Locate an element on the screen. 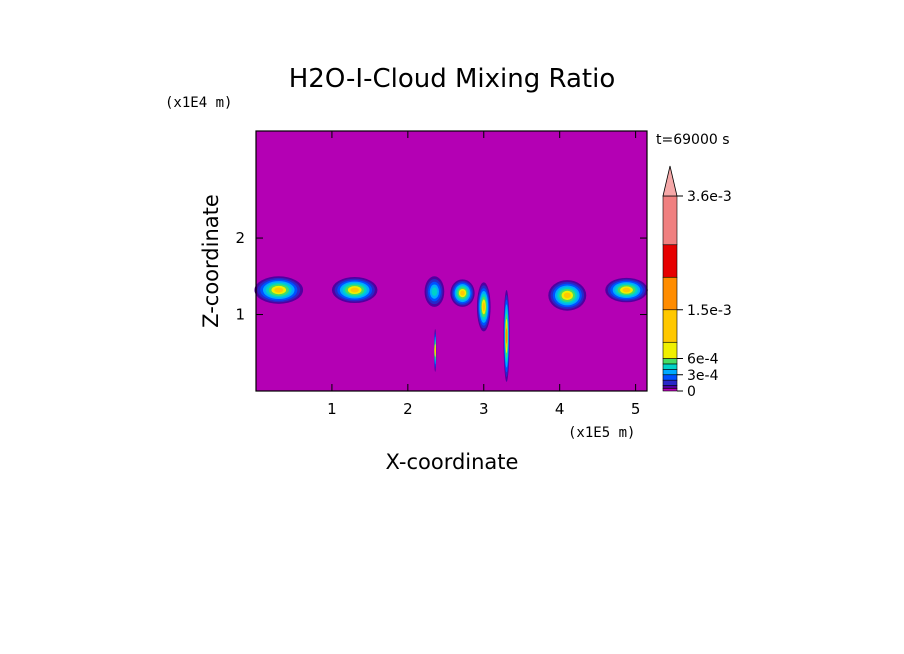  colorbar-extend-arrow is located at coordinates (670, 181).